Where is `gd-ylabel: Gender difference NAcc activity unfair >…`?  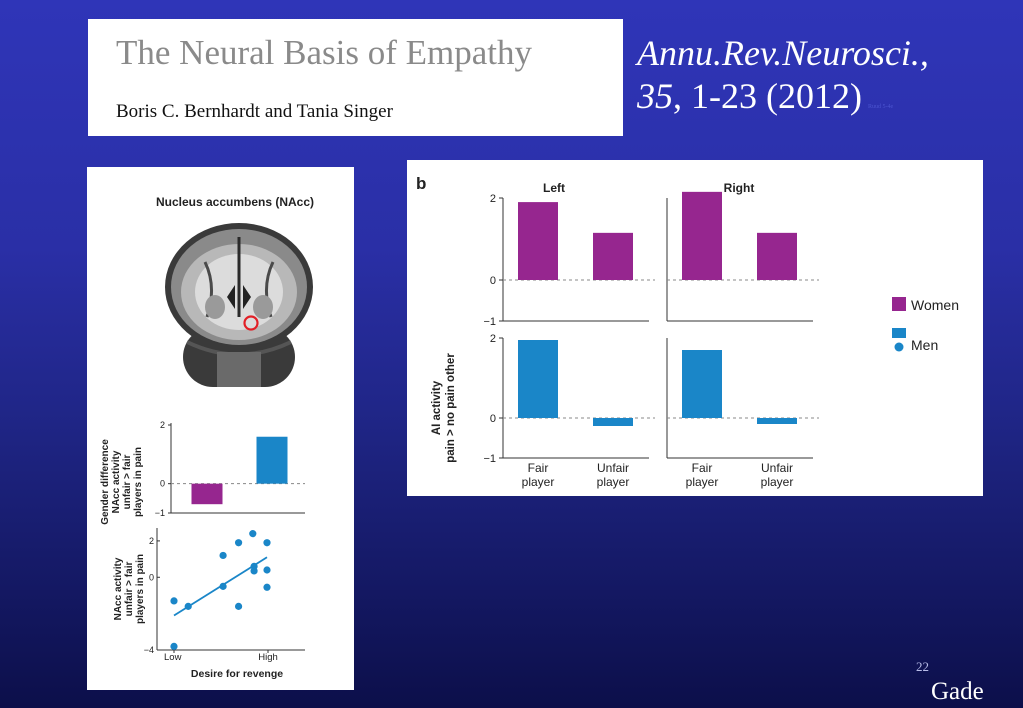 gd-ylabel: Gender difference NAcc activity unfair >… is located at coordinates (122, 482).